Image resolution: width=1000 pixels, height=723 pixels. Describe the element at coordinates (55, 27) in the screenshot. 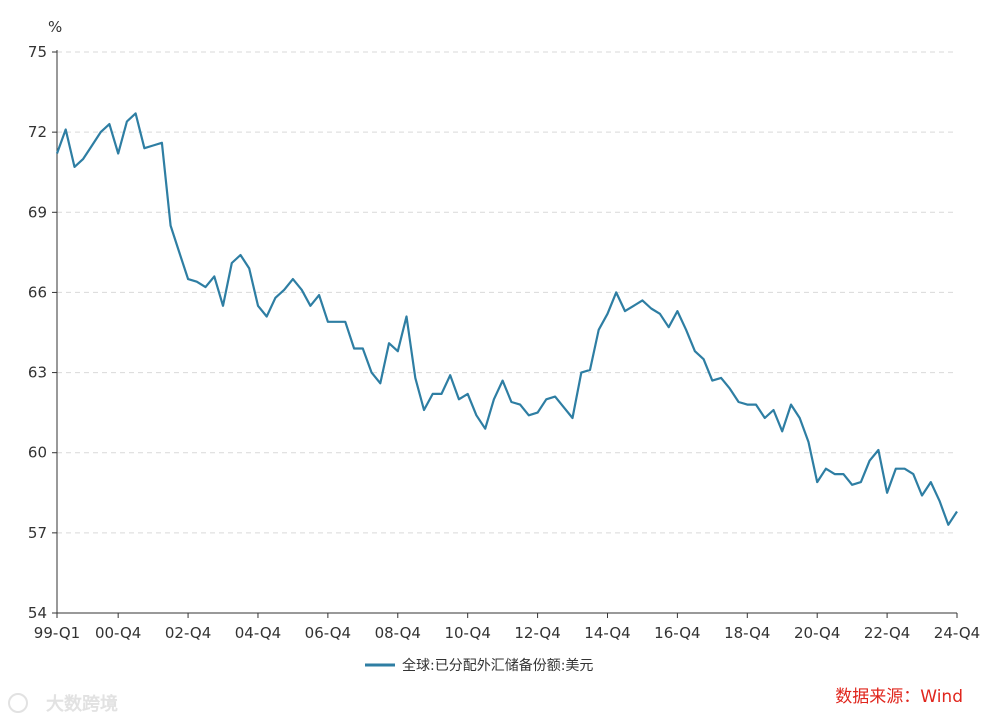

I see `y-axis-unit: %` at that location.